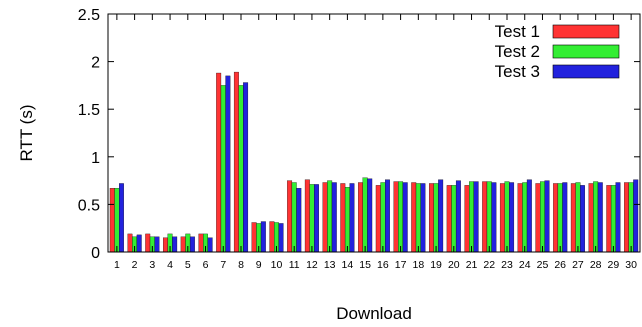  Describe the element at coordinates (259, 265) in the screenshot. I see `x-tick-label: 9` at that location.